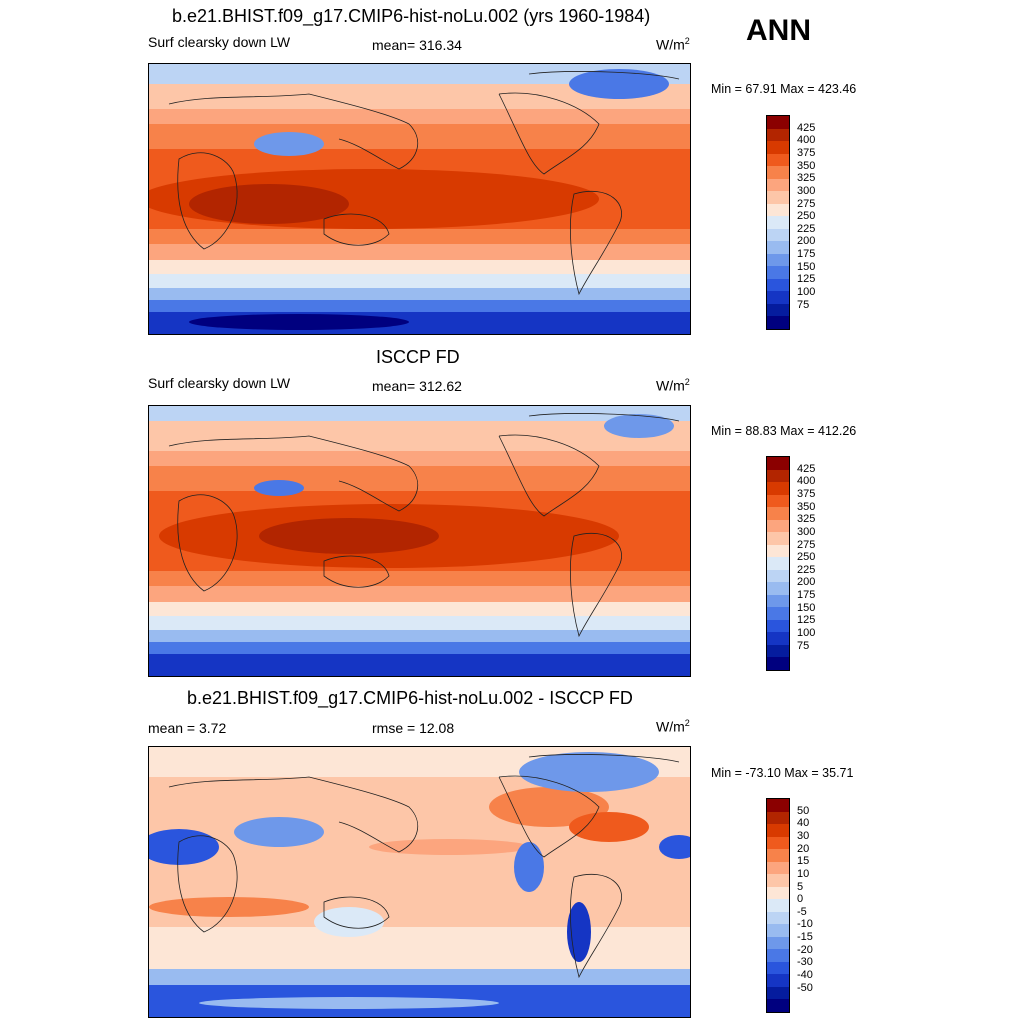 The width and height of the screenshot is (1024, 1024). Describe the element at coordinates (806, 254) in the screenshot. I see `colorbar-tick-label: 175` at that location.